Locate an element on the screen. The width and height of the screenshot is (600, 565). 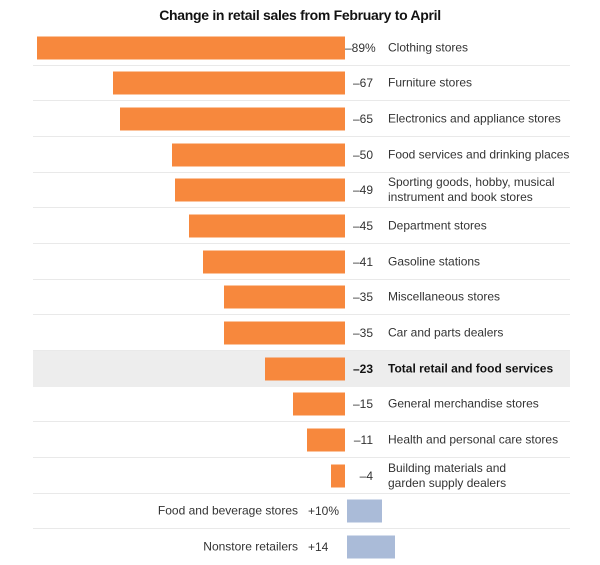
value-label: –67 is located at coordinates (362, 83).